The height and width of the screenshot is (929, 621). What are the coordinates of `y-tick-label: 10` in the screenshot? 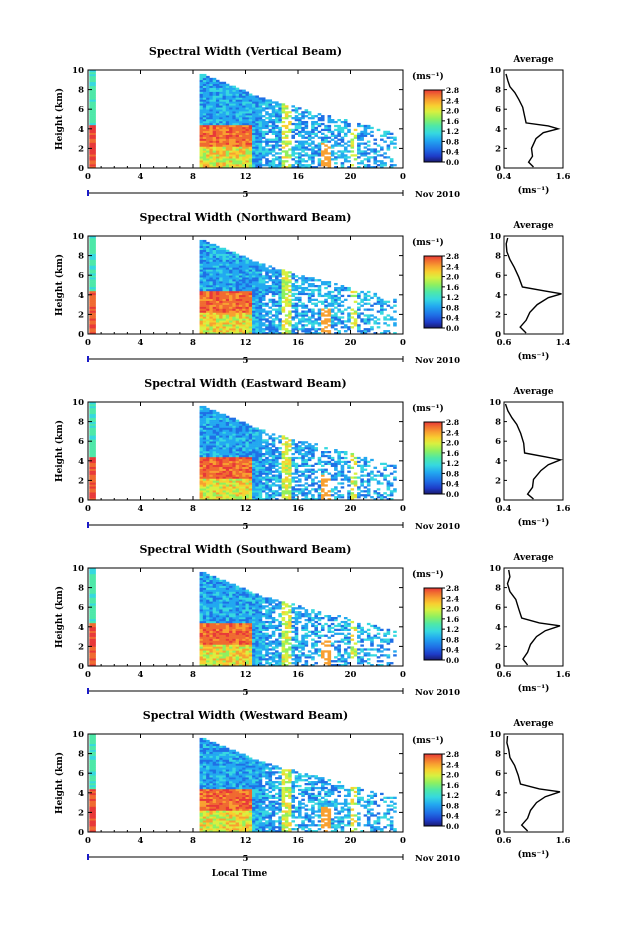 It's located at (78, 403).